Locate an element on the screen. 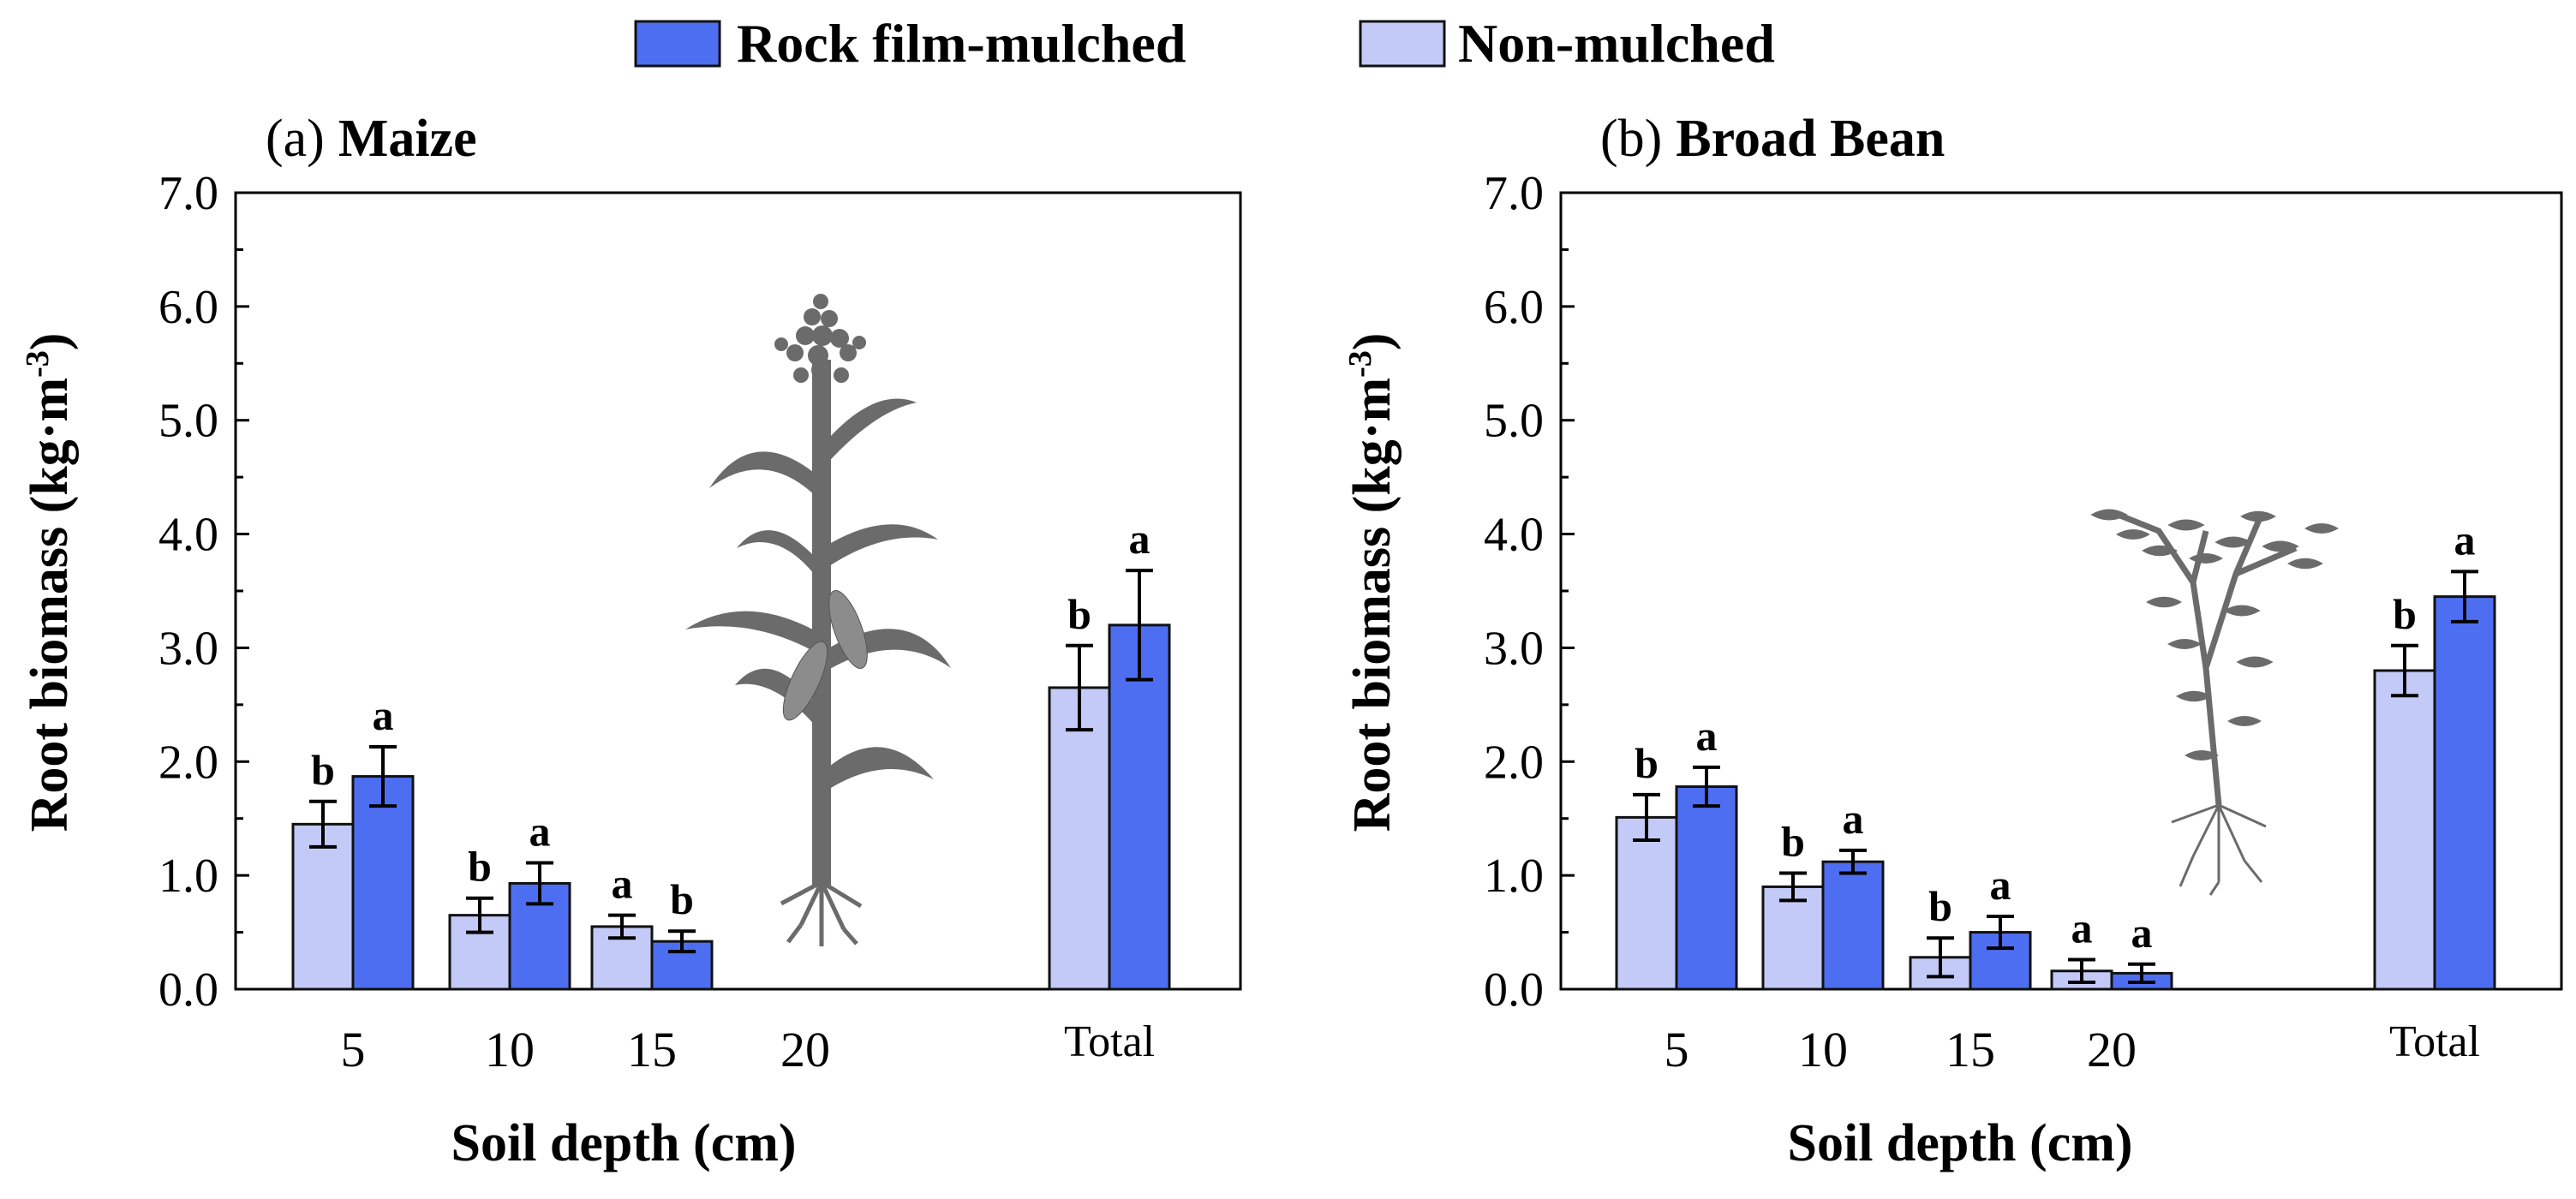 This screenshot has height=1199, width=2576. panel-b-ytick-label: 2.0 is located at coordinates (1514, 762).